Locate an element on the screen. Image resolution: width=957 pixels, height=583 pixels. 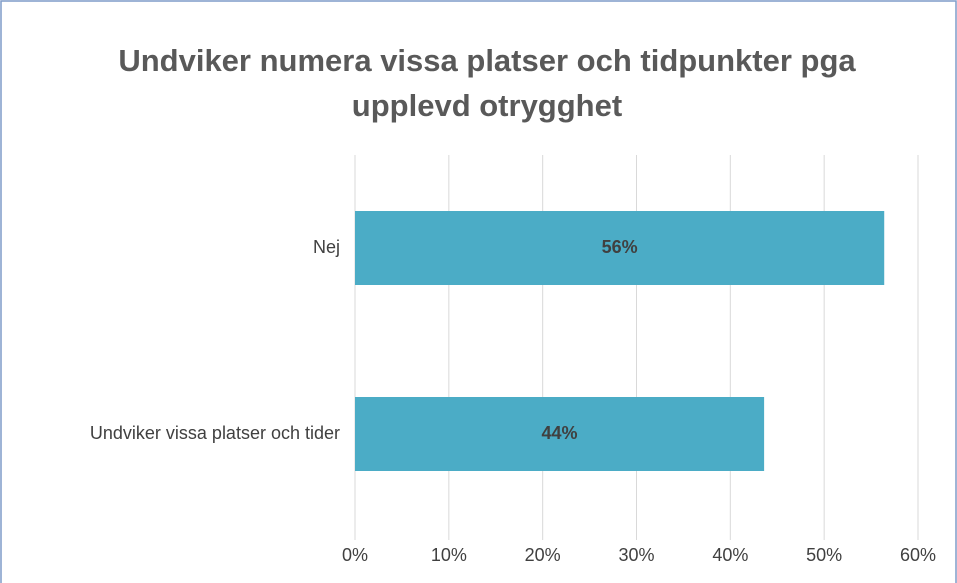
x-tick-label: 40% is located at coordinates (730, 555).